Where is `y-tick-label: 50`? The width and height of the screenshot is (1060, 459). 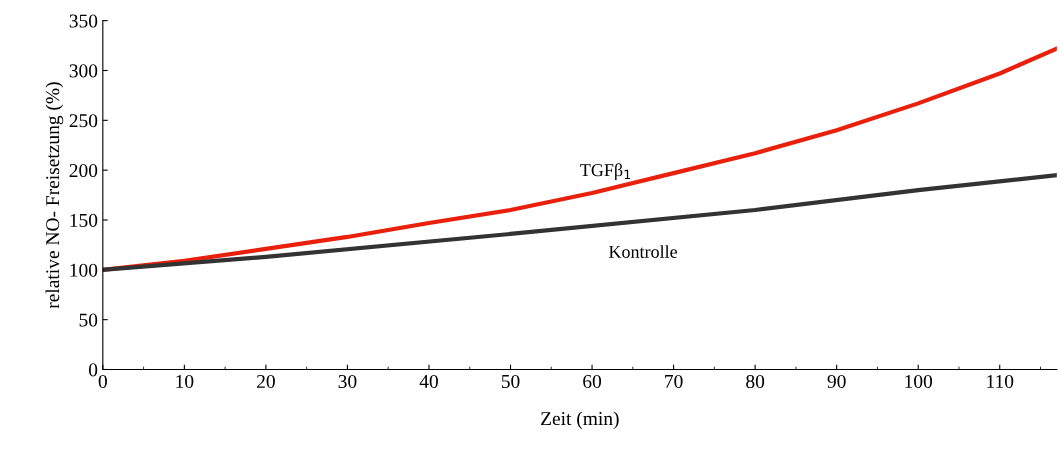
y-tick-label: 50 is located at coordinates (88, 320).